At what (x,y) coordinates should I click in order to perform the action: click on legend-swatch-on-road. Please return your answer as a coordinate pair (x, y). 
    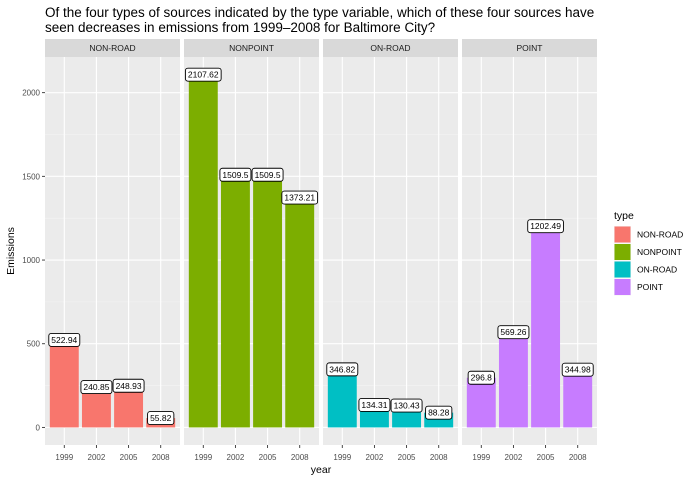
    Looking at the image, I should click on (622, 269).